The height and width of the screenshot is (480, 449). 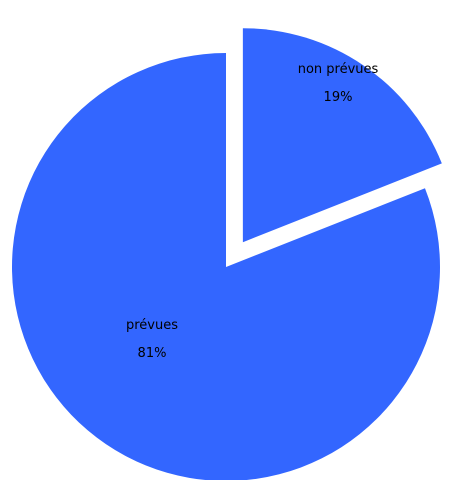 I want to click on slice-label-non-prevues-name: non prévues, so click(x=338, y=69).